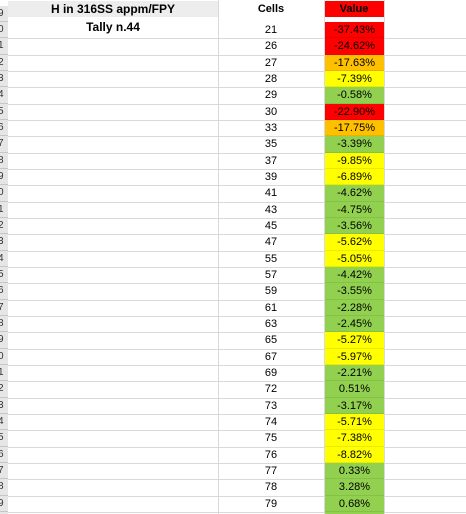 Image resolution: width=466 pixels, height=514 pixels. What do you see at coordinates (354, 226) in the screenshot?
I see `value-cell: -3.56%` at bounding box center [354, 226].